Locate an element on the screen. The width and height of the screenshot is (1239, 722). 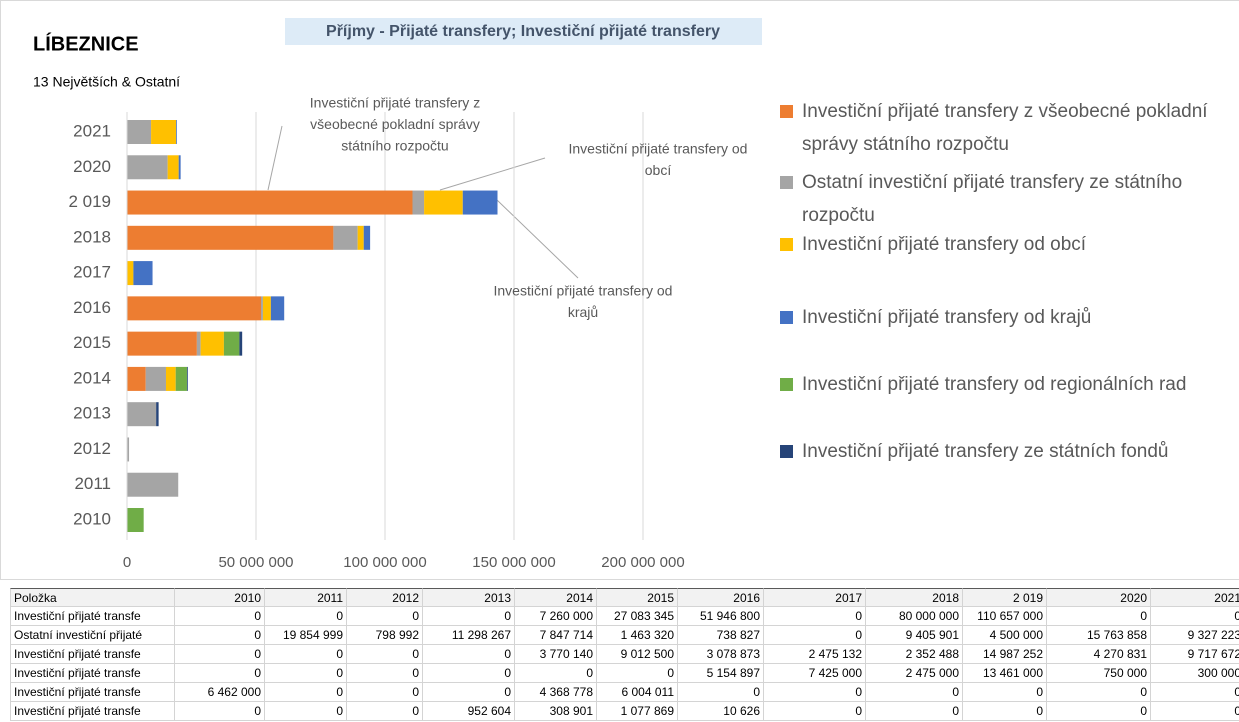
legend-item: Investiční přijaté transfery od obcí is located at coordinates (1009, 244).